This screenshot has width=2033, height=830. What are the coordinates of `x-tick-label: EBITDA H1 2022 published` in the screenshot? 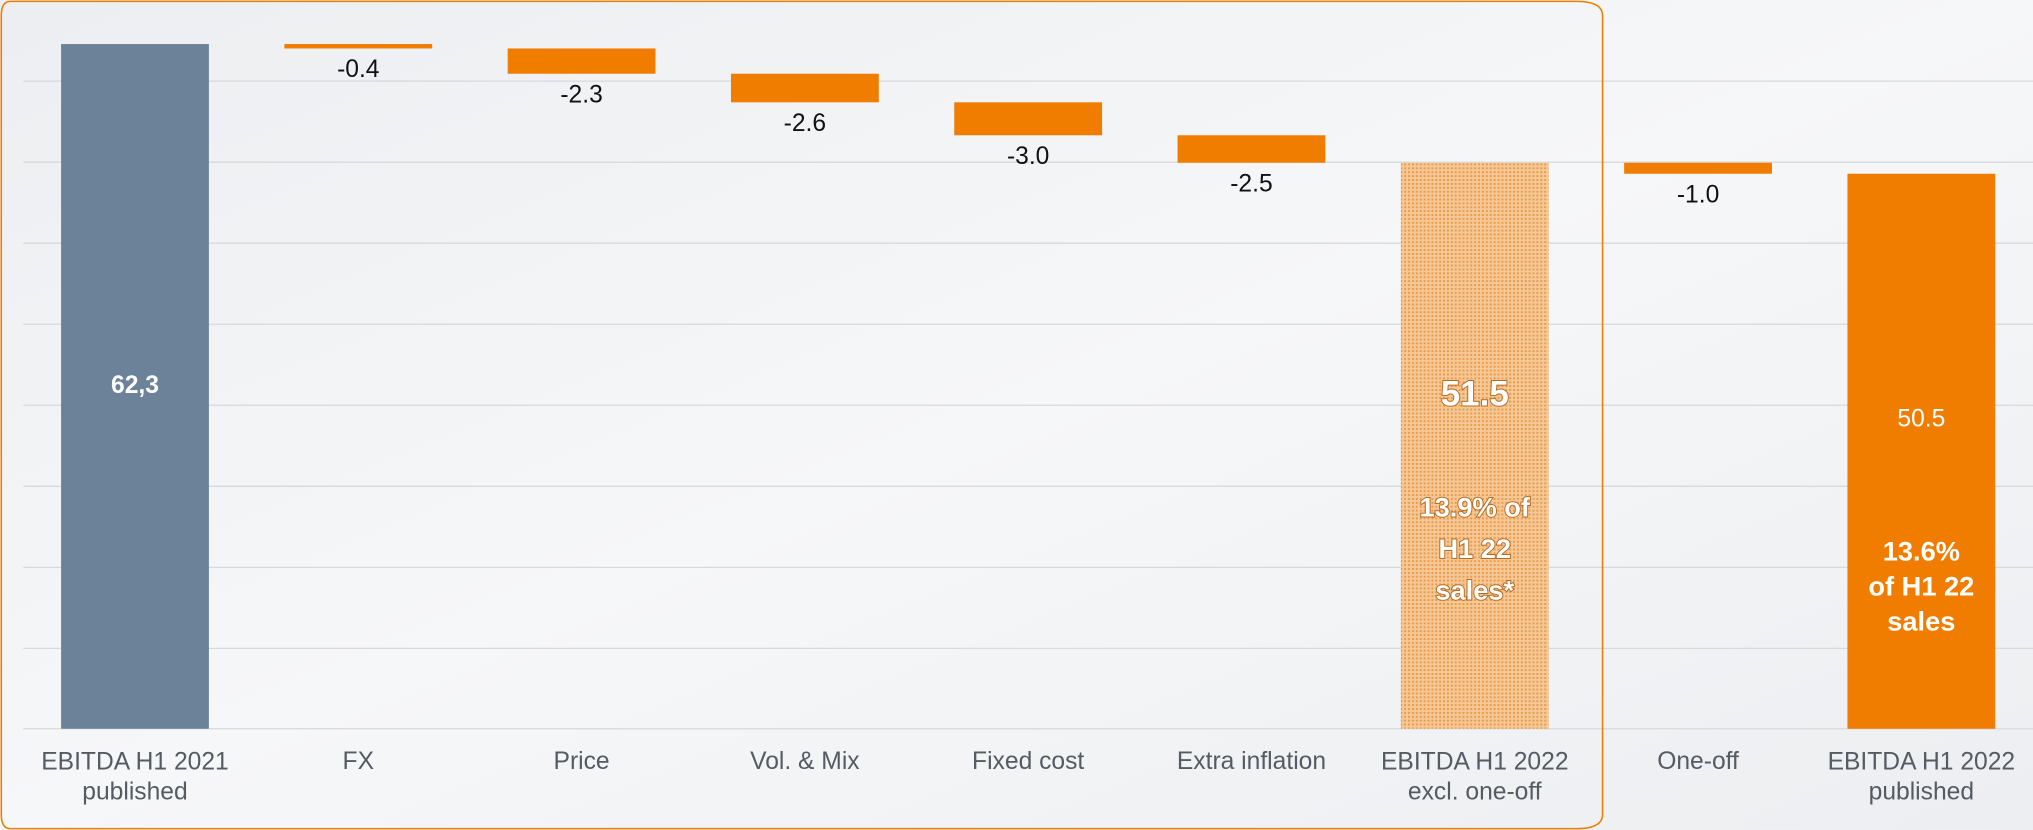 It's located at (1922, 776).